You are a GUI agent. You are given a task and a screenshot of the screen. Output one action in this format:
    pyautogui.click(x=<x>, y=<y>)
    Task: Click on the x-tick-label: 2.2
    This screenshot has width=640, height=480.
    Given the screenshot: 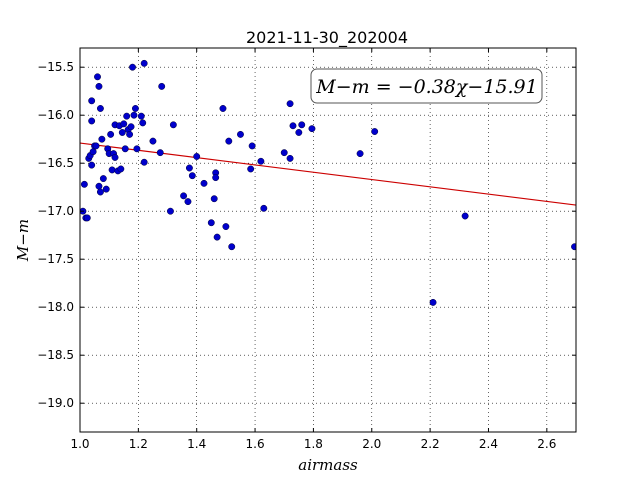 What is the action you would take?
    pyautogui.click(x=430, y=444)
    